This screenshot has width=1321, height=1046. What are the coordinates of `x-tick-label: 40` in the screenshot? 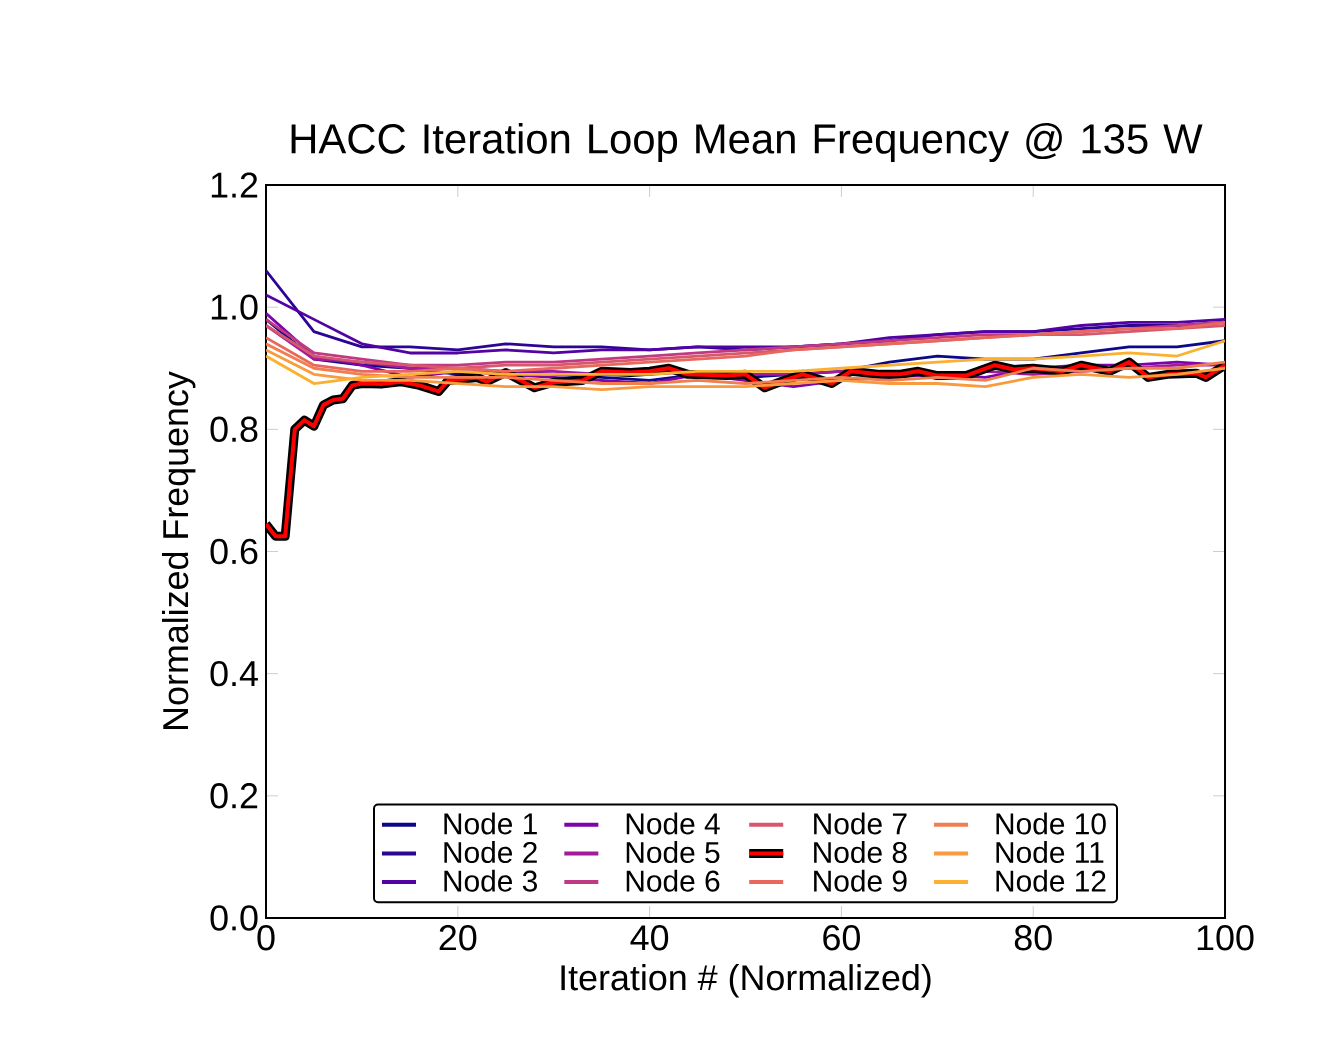 It's located at (649, 938).